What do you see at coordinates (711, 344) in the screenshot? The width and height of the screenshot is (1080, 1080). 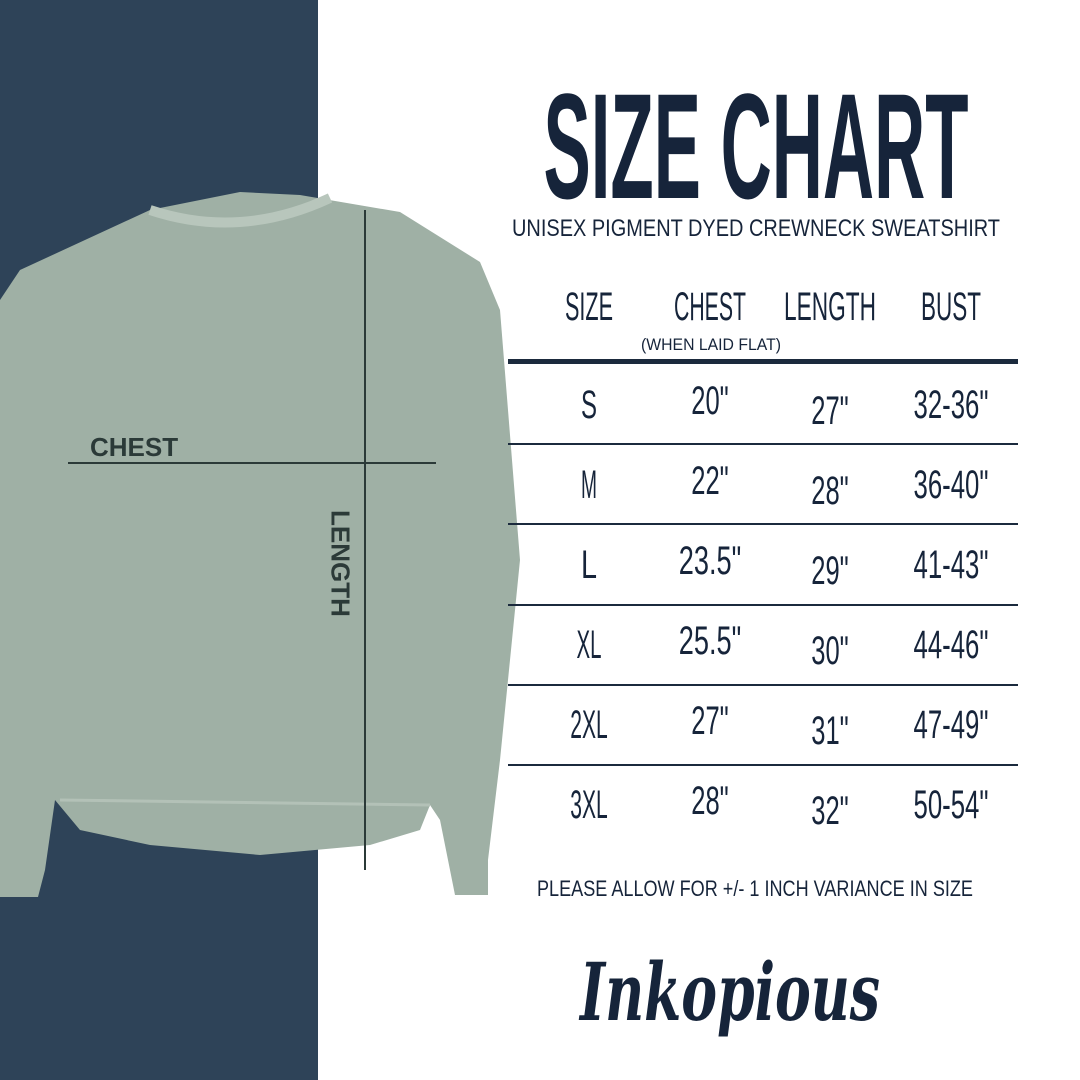 I see `chest-note: (WHEN LAID FLAT)` at bounding box center [711, 344].